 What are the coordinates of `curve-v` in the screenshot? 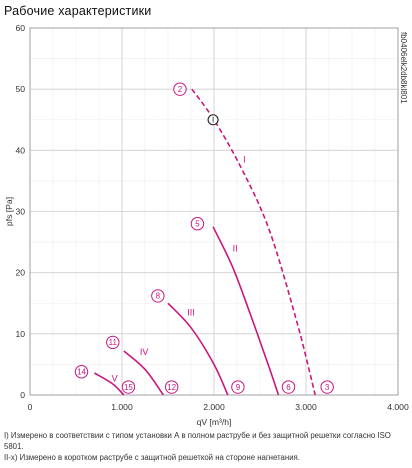 It's located at (109, 384).